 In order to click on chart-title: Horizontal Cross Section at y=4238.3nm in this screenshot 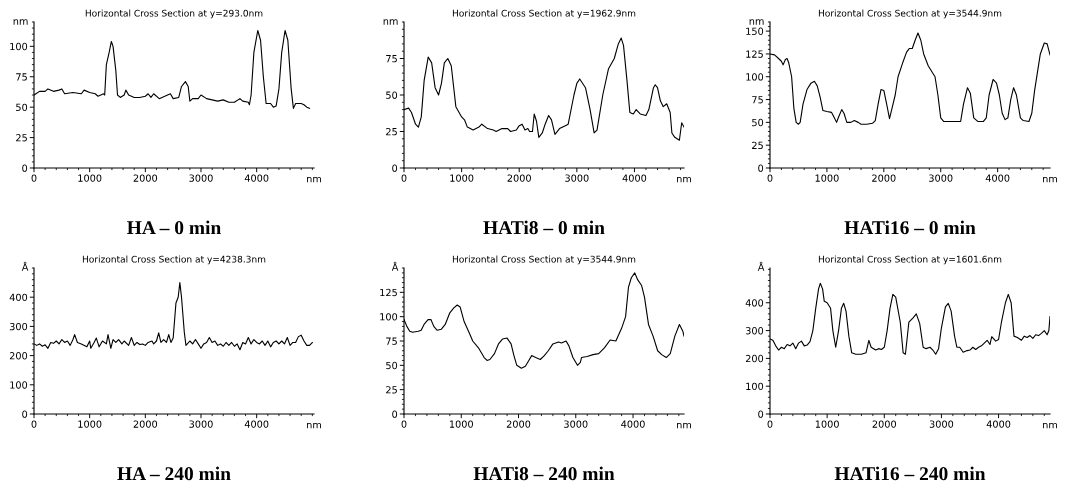, I will do `click(174, 260)`.